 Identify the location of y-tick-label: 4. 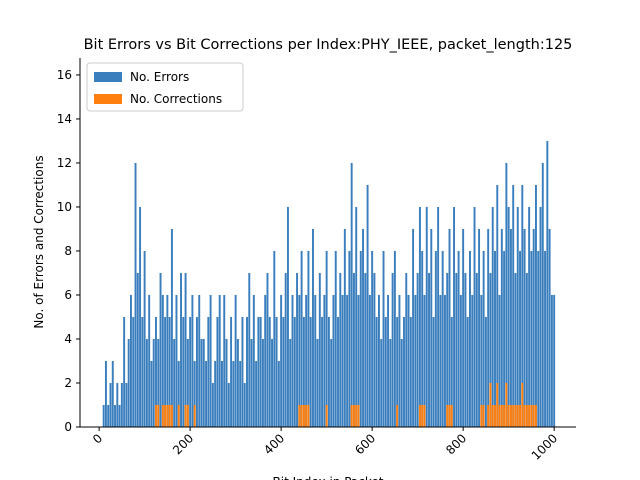
(68, 339).